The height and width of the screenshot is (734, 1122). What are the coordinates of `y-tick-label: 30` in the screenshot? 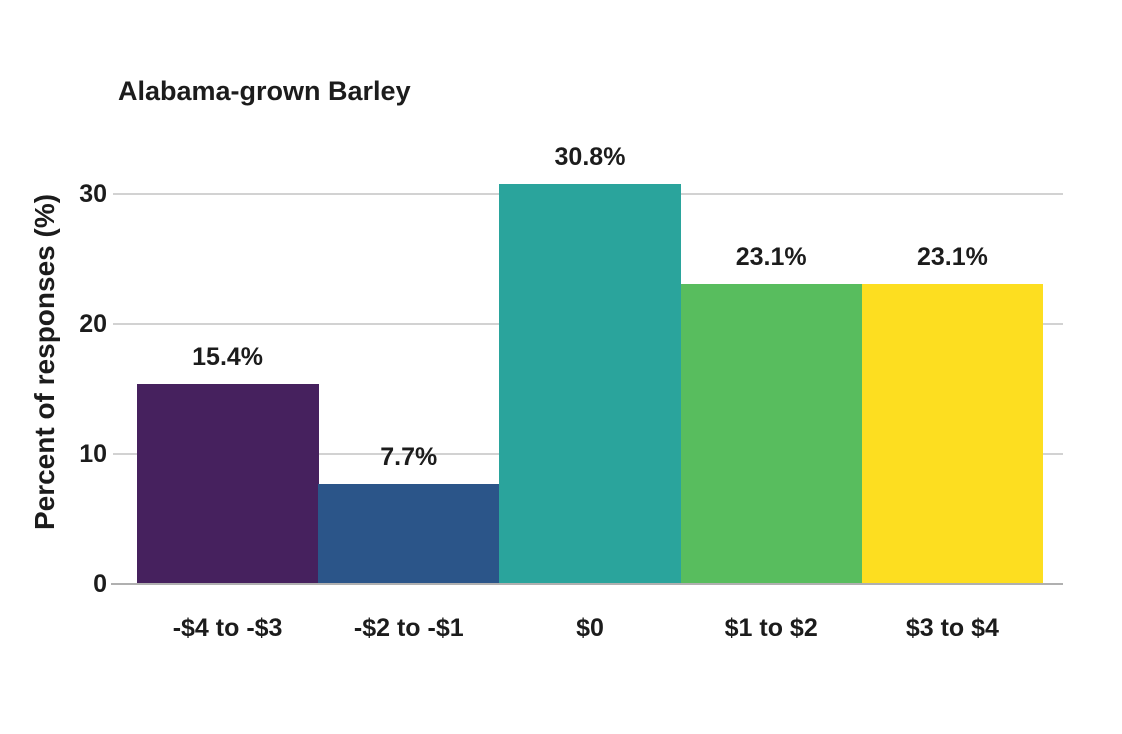 It's located at (93, 193).